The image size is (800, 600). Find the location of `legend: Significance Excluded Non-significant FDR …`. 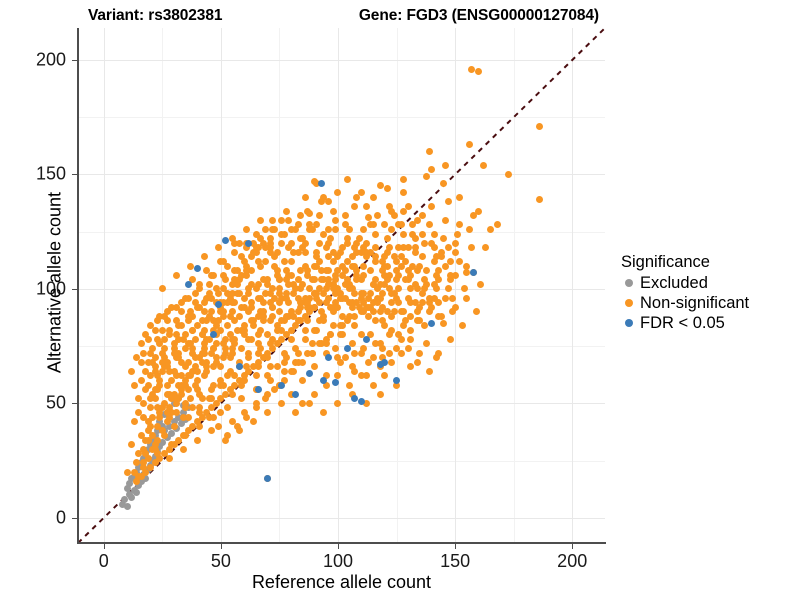

legend: Significance Excluded Non-significant FDR … is located at coordinates (708, 293).